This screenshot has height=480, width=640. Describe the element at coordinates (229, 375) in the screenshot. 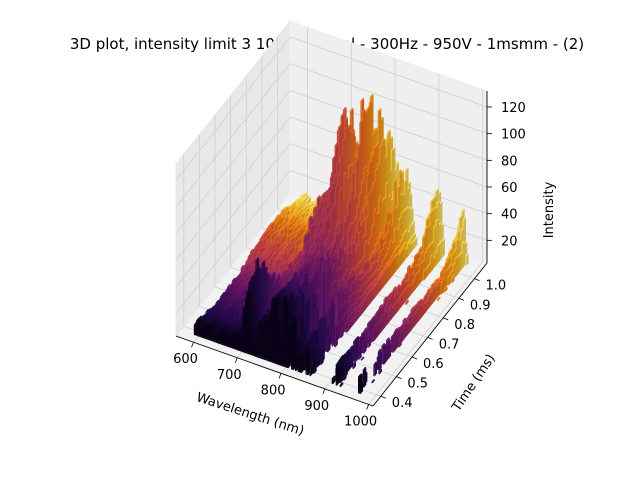

I see `x-tick-label: 700` at that location.